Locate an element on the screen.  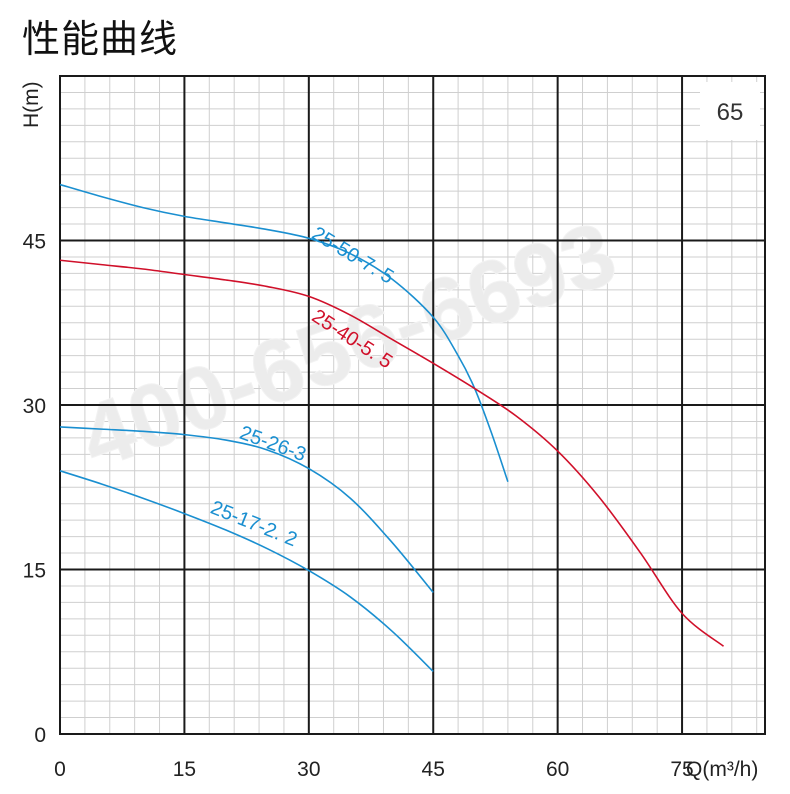
x-tick-label: 75 is located at coordinates (681, 769).